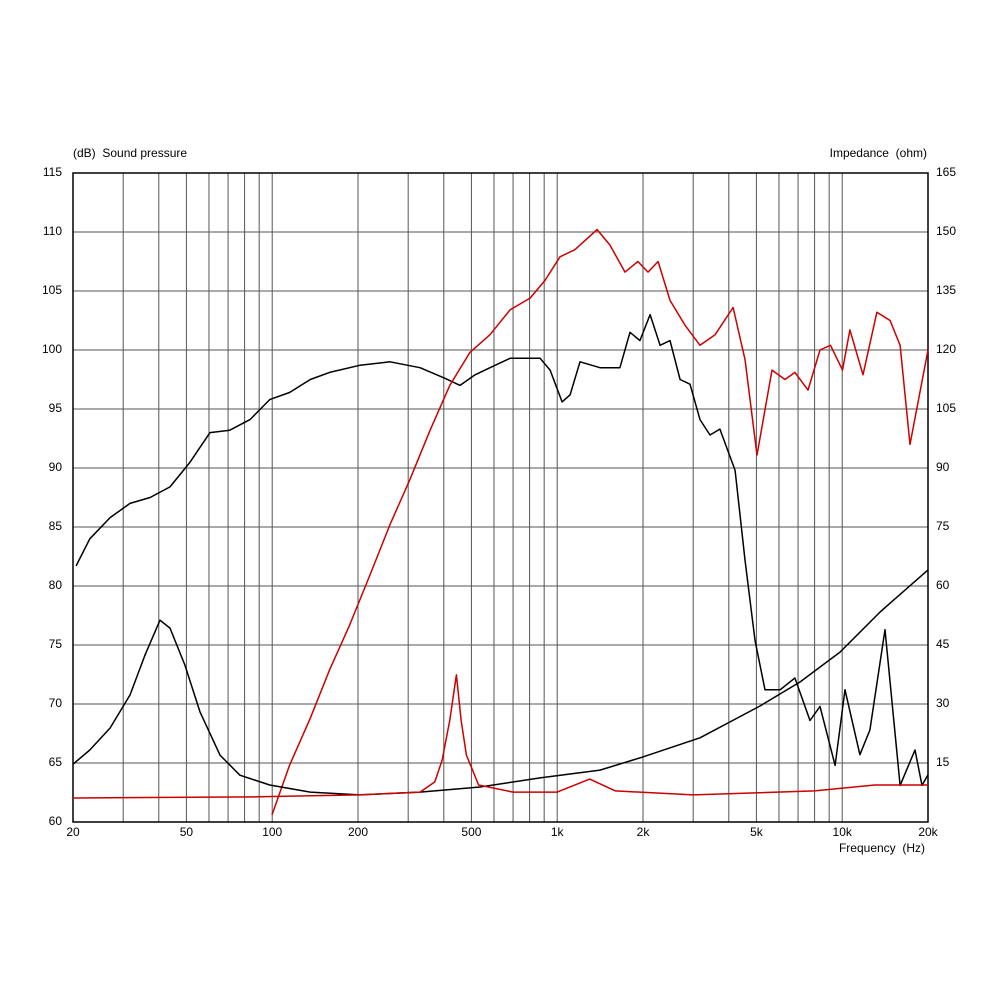 The image size is (1000, 1000). I want to click on y2-tick-label: 60, so click(943, 585).